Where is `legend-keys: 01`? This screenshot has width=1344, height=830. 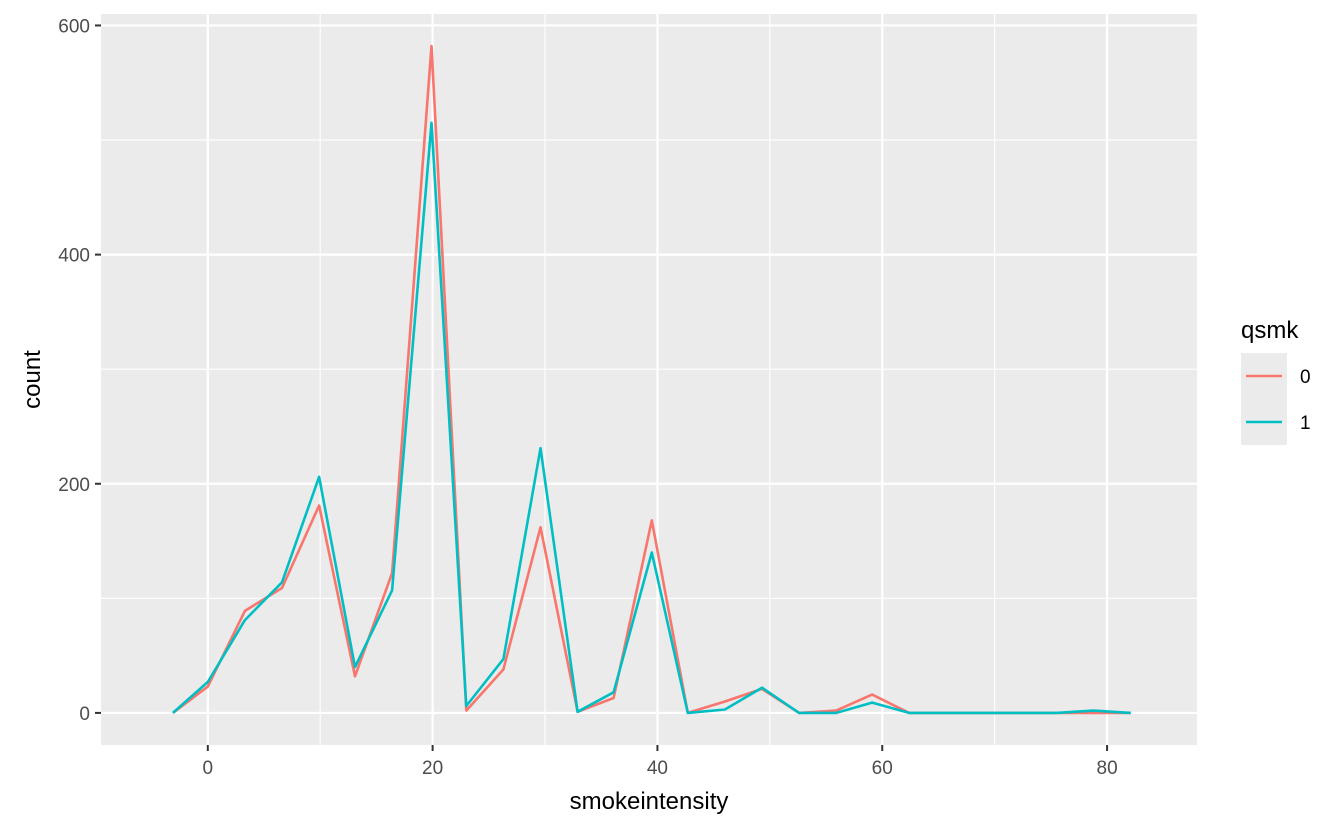
legend-keys: 01 is located at coordinates (1276, 399).